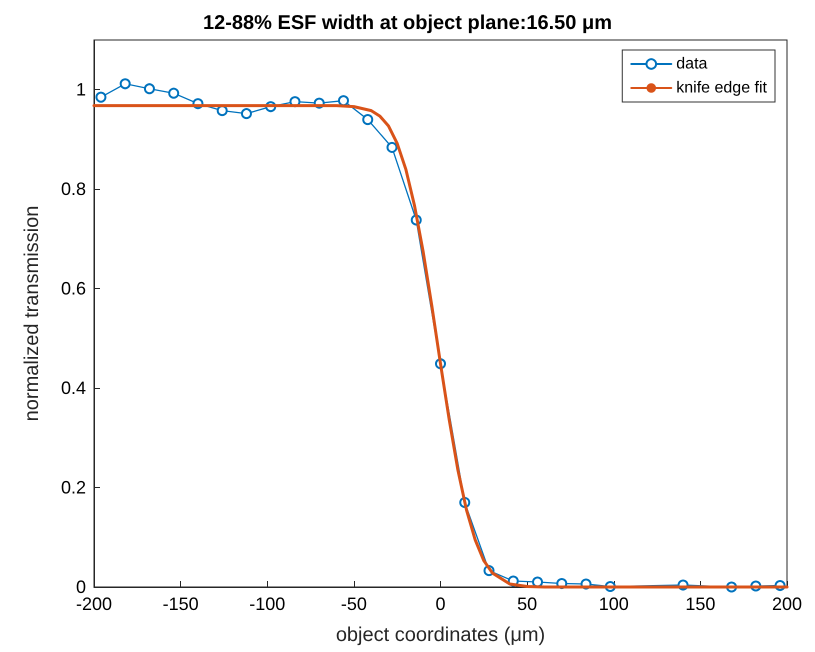 This screenshot has width=815, height=652. What do you see at coordinates (94, 604) in the screenshot?
I see `x-tick-label: -200` at bounding box center [94, 604].